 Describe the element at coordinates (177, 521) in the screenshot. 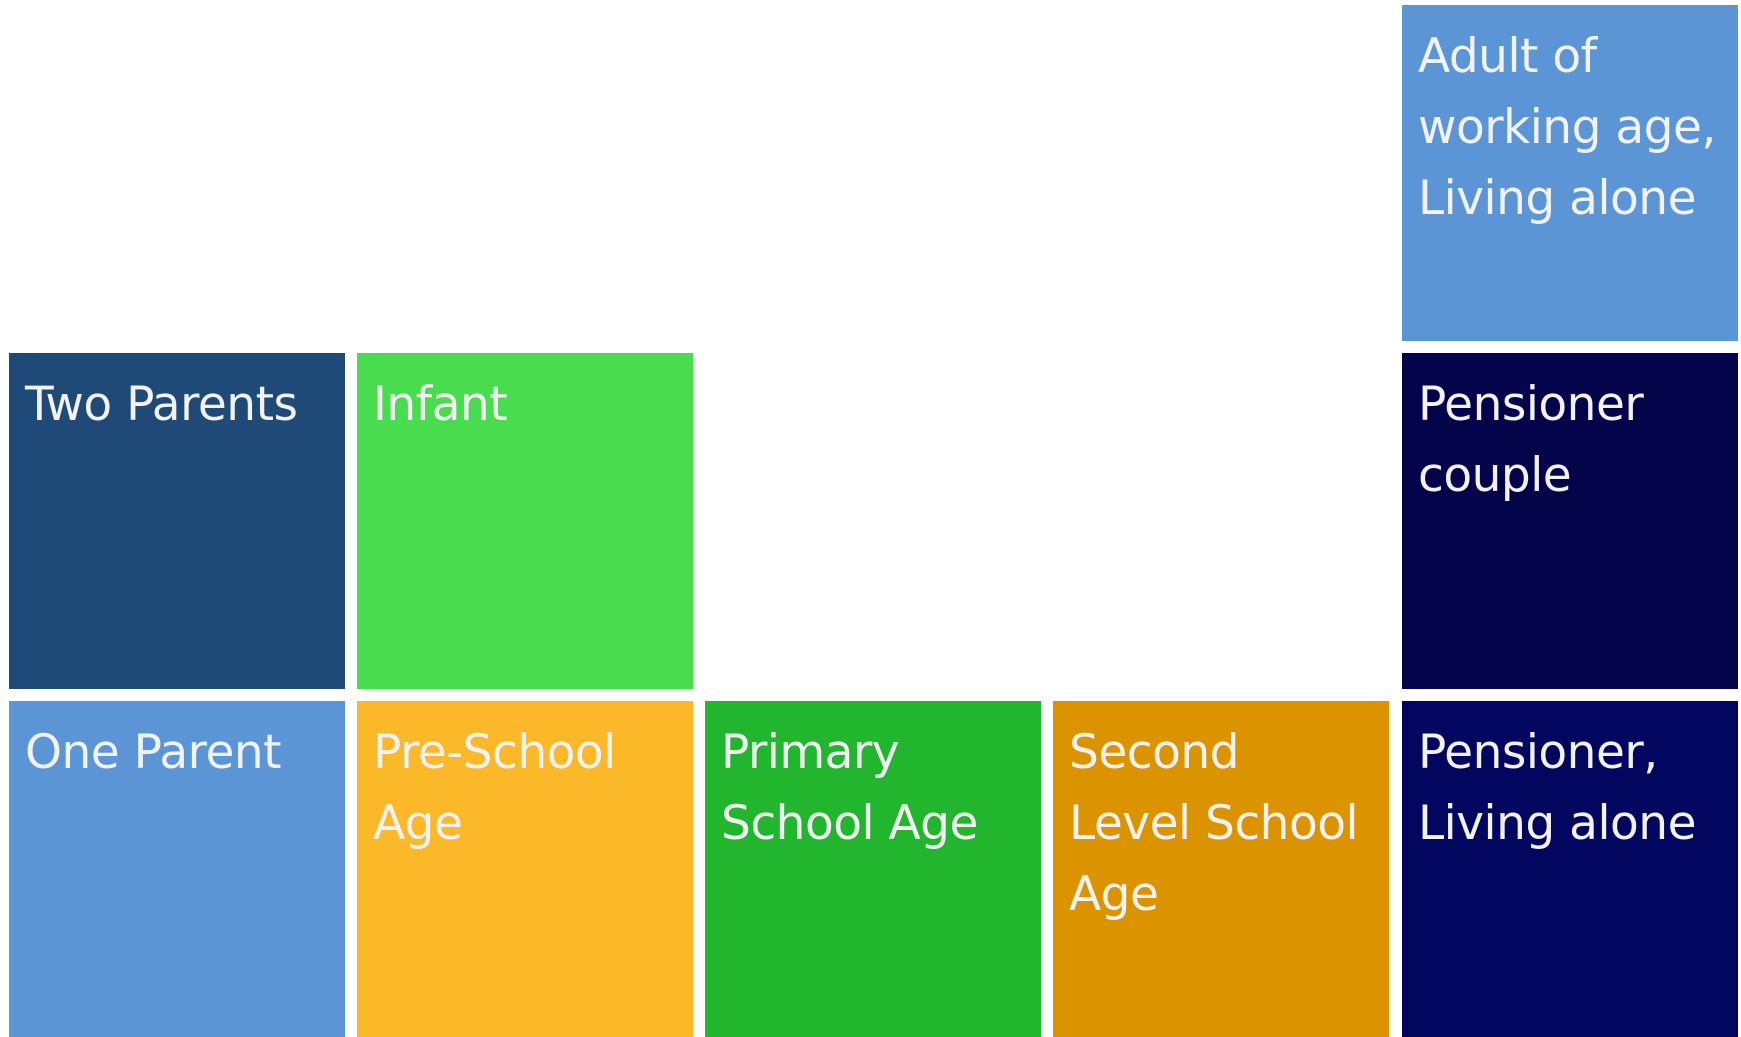

I see `tile-two-parents: Two Parents` at that location.